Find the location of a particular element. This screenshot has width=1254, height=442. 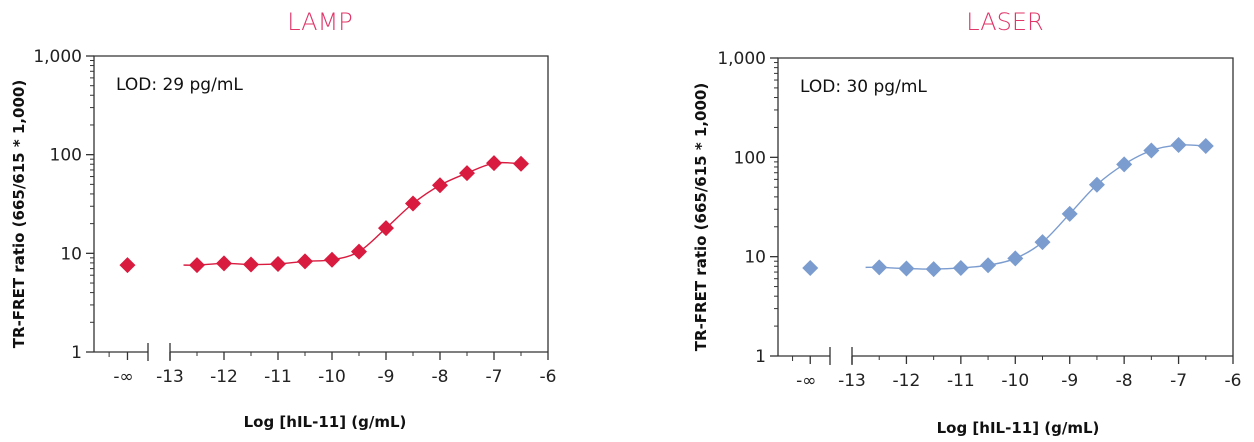

chart-title: LASER is located at coordinates (1004, 22).